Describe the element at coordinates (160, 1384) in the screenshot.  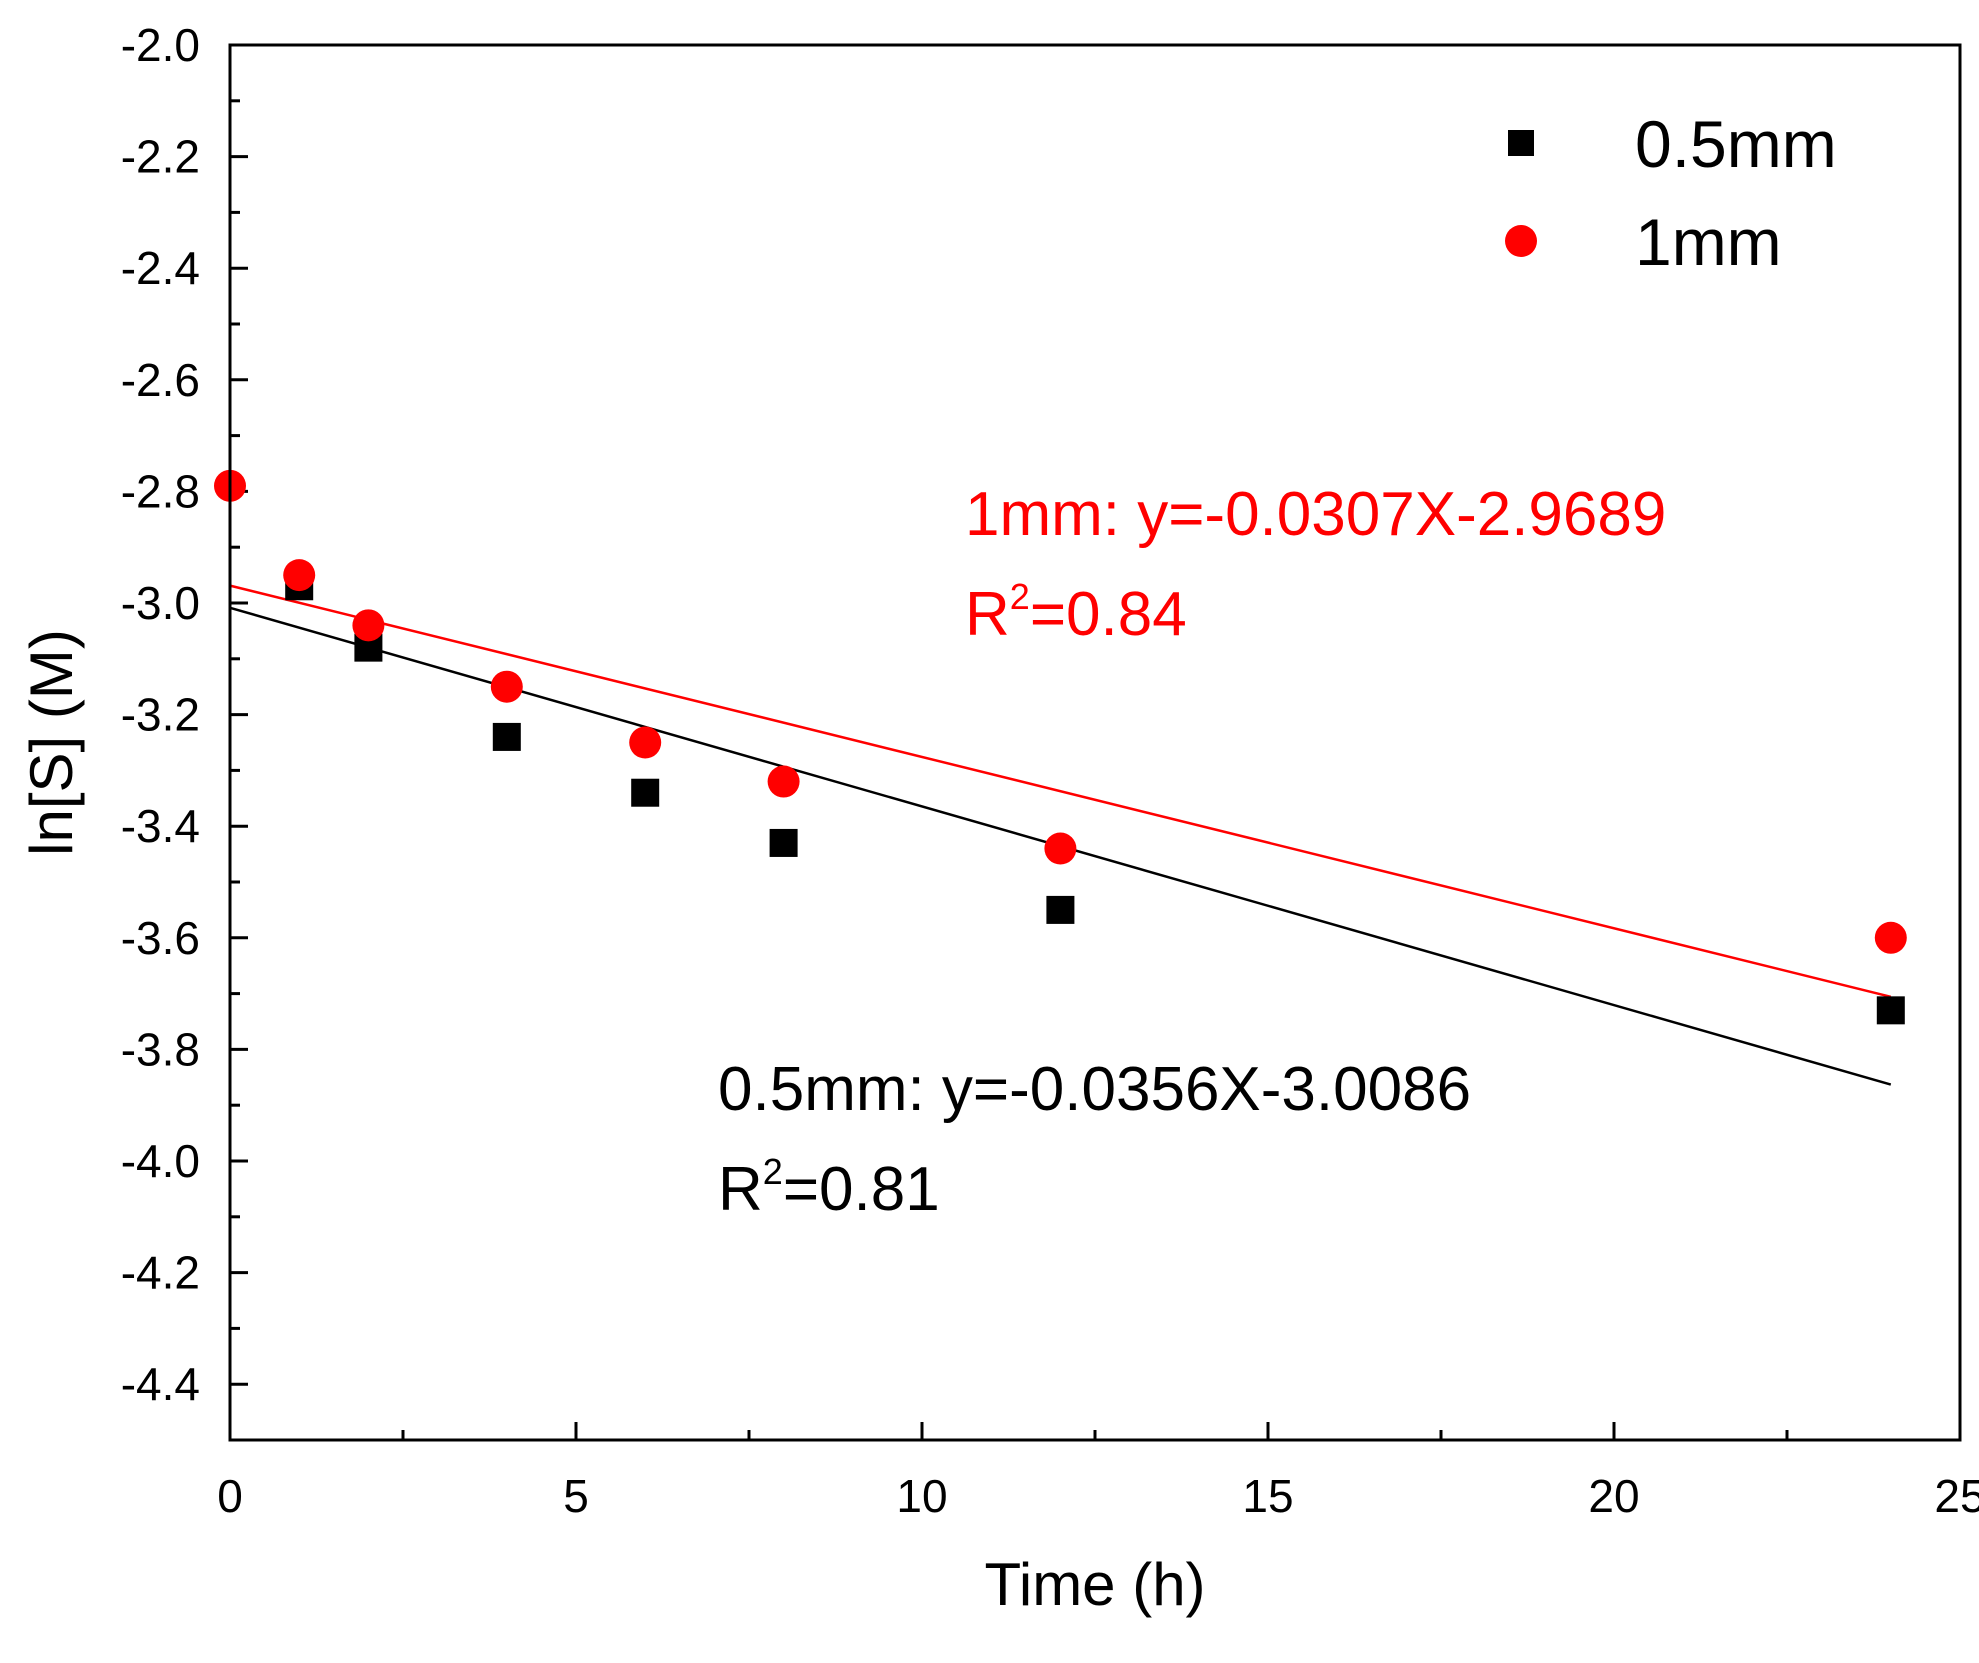
I see `y-tick-label: -4.4` at that location.